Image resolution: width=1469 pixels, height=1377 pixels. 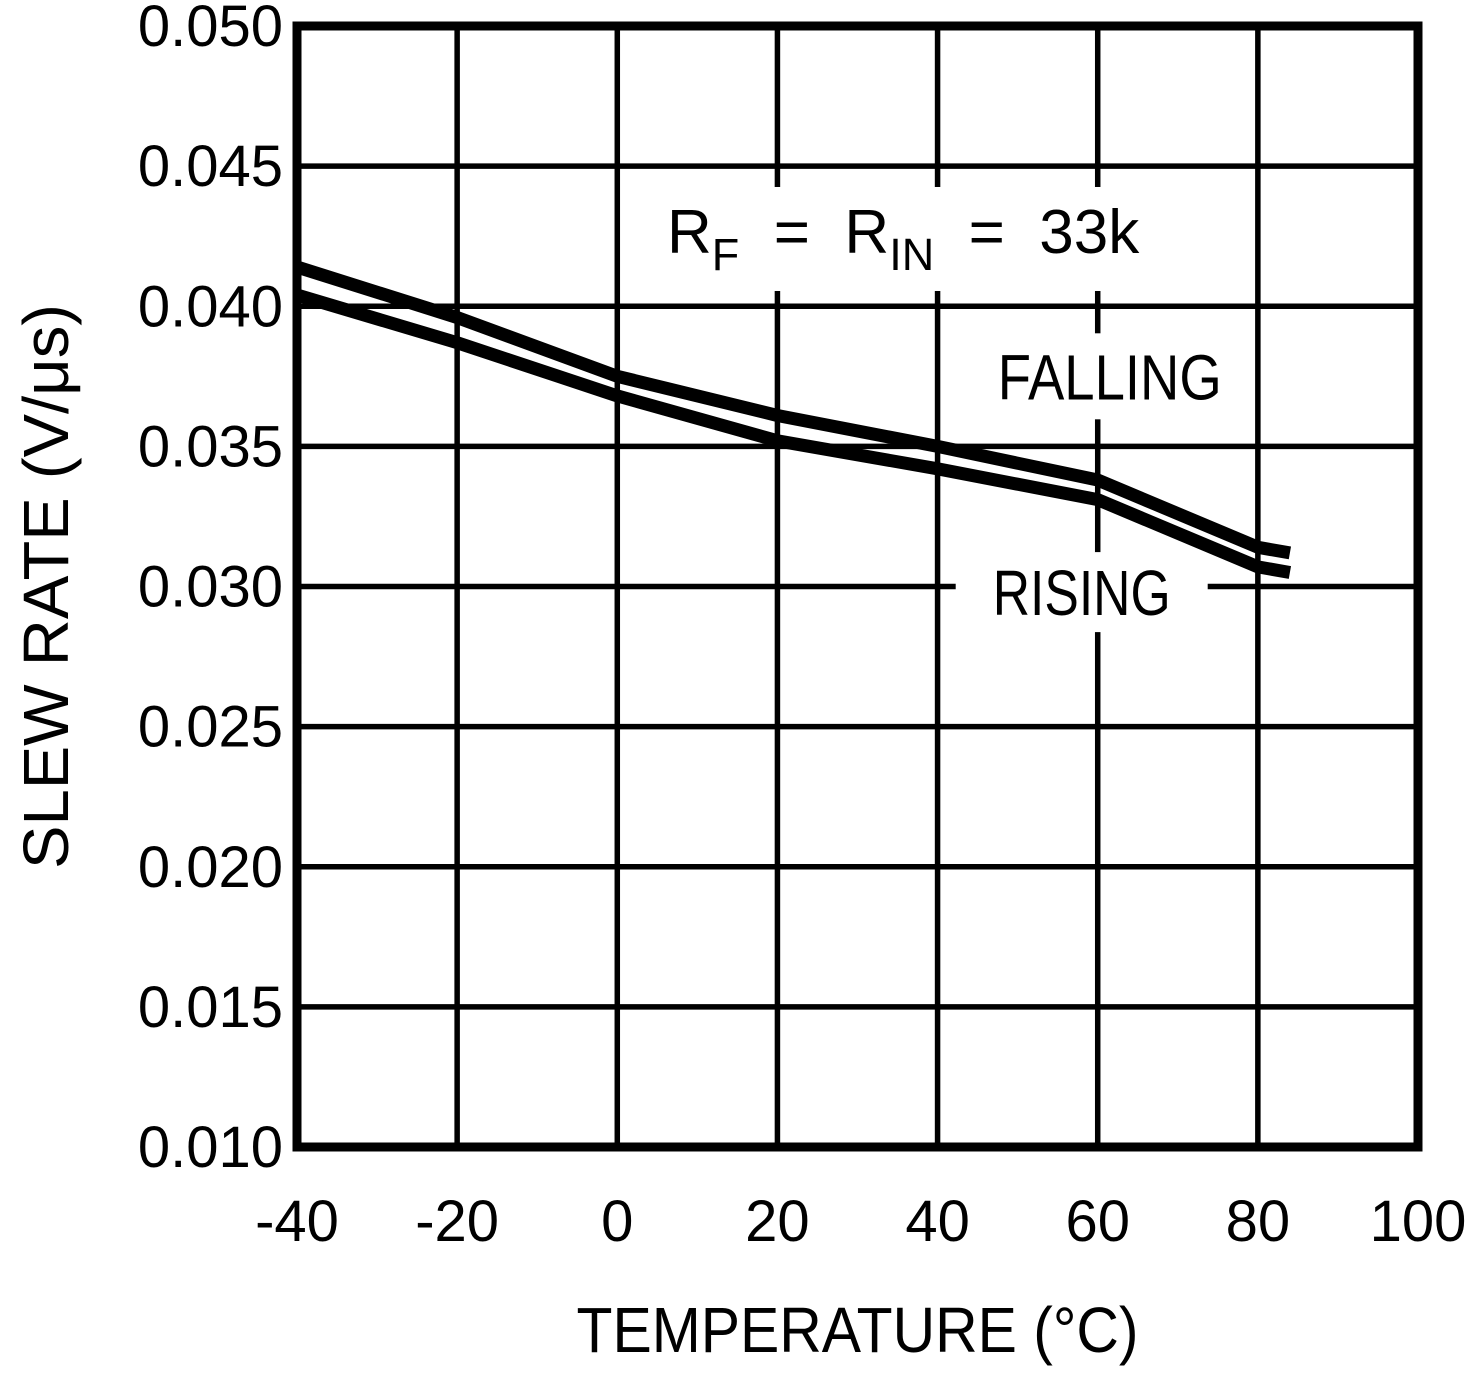 What do you see at coordinates (210, 29) in the screenshot?
I see `y-tick-label-0p050: 0.050` at bounding box center [210, 29].